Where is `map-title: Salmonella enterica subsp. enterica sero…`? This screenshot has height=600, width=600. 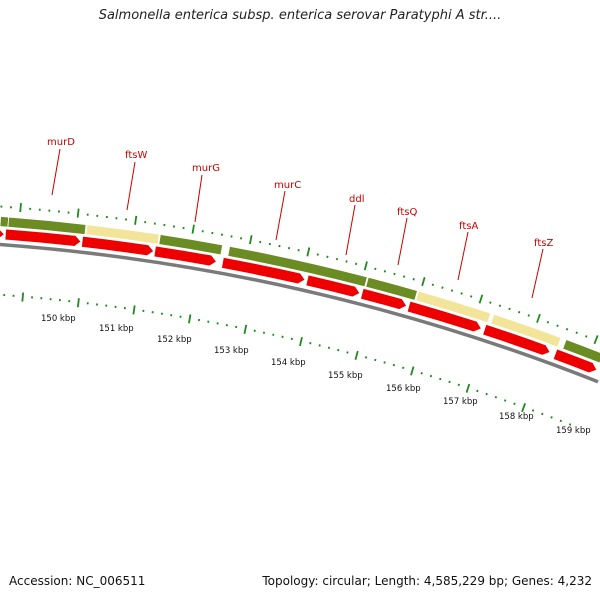 map-title: Salmonella enterica subsp. enterica sero… is located at coordinates (300, 15).